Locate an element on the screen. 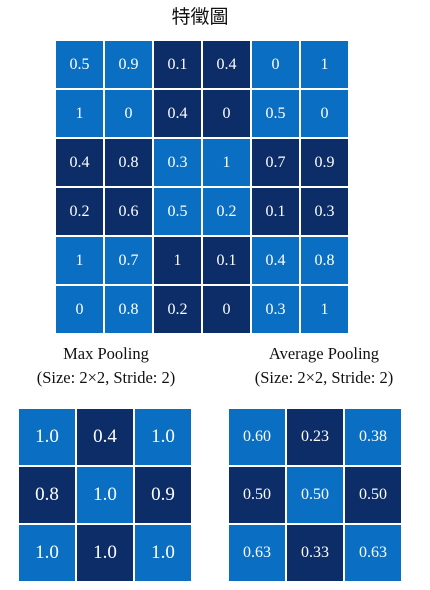  matrix-cell: 0.6 is located at coordinates (128, 211).